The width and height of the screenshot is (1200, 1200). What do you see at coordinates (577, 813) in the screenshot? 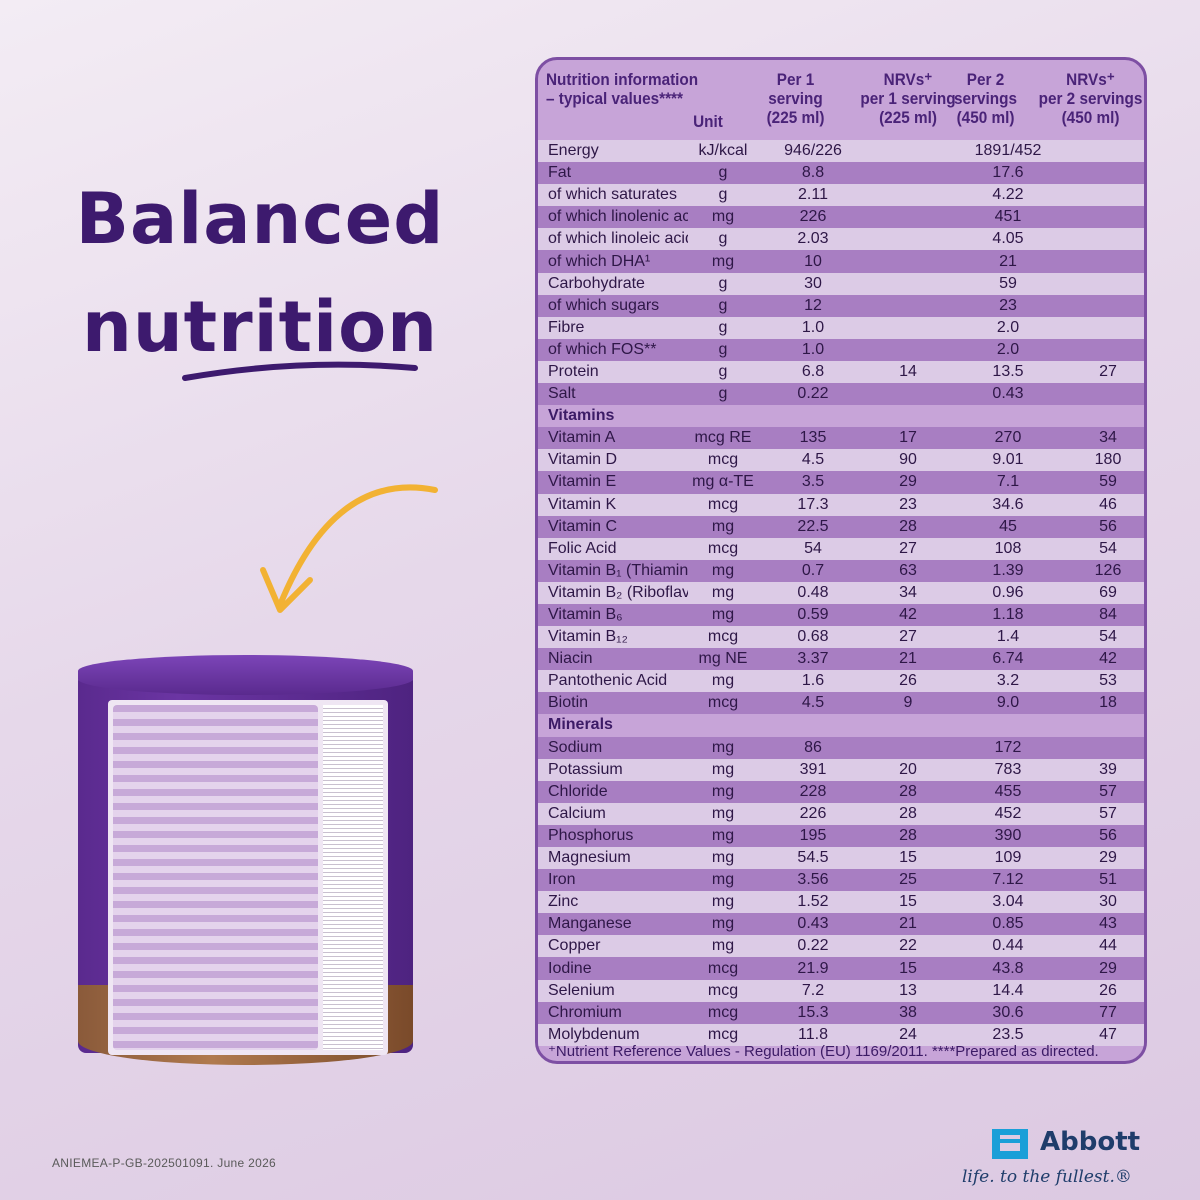
I see `cell-name: Calcium` at bounding box center [577, 813].